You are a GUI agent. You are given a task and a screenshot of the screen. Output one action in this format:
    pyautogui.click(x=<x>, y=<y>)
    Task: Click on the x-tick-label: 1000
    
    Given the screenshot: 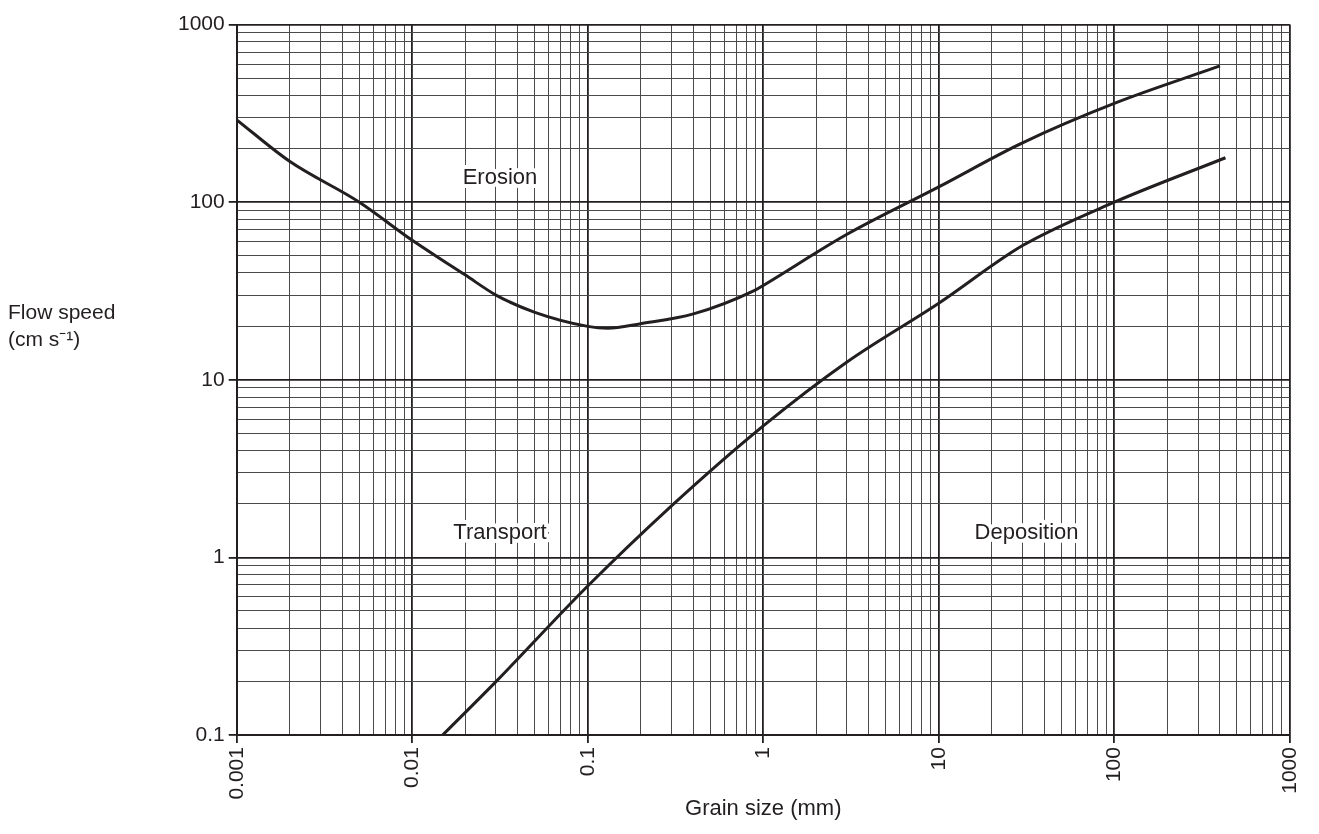 What is the action you would take?
    pyautogui.click(x=1288, y=770)
    